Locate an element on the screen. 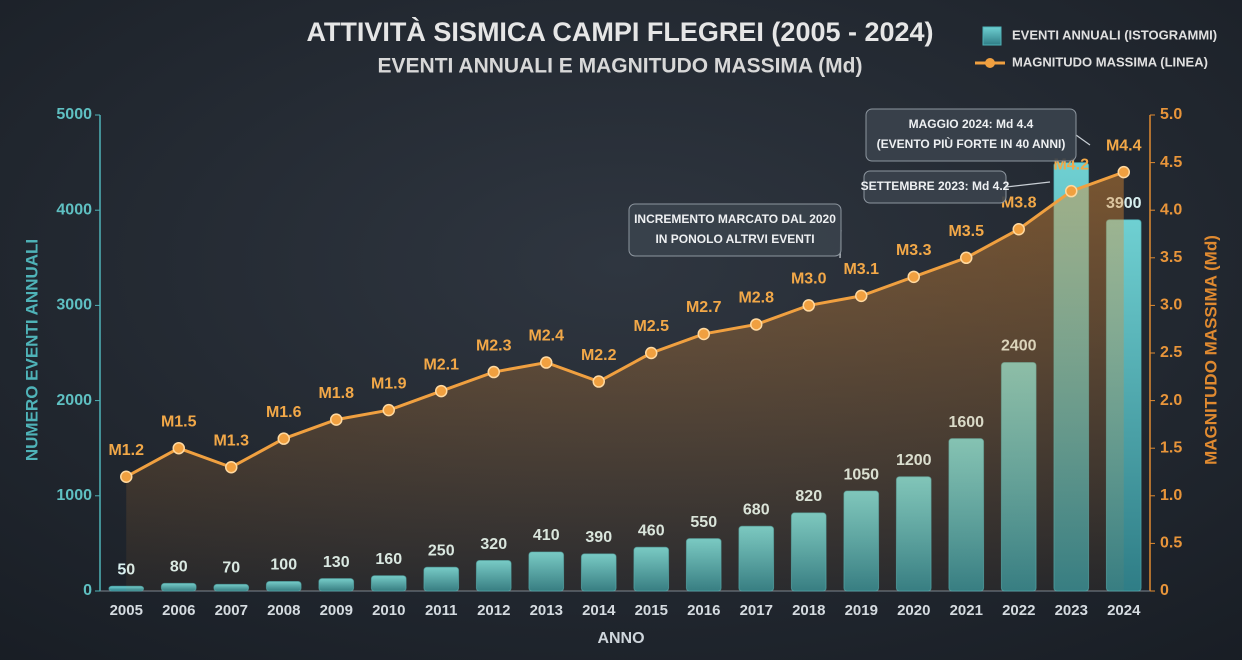  x-tick-label: 2021 is located at coordinates (966, 610).